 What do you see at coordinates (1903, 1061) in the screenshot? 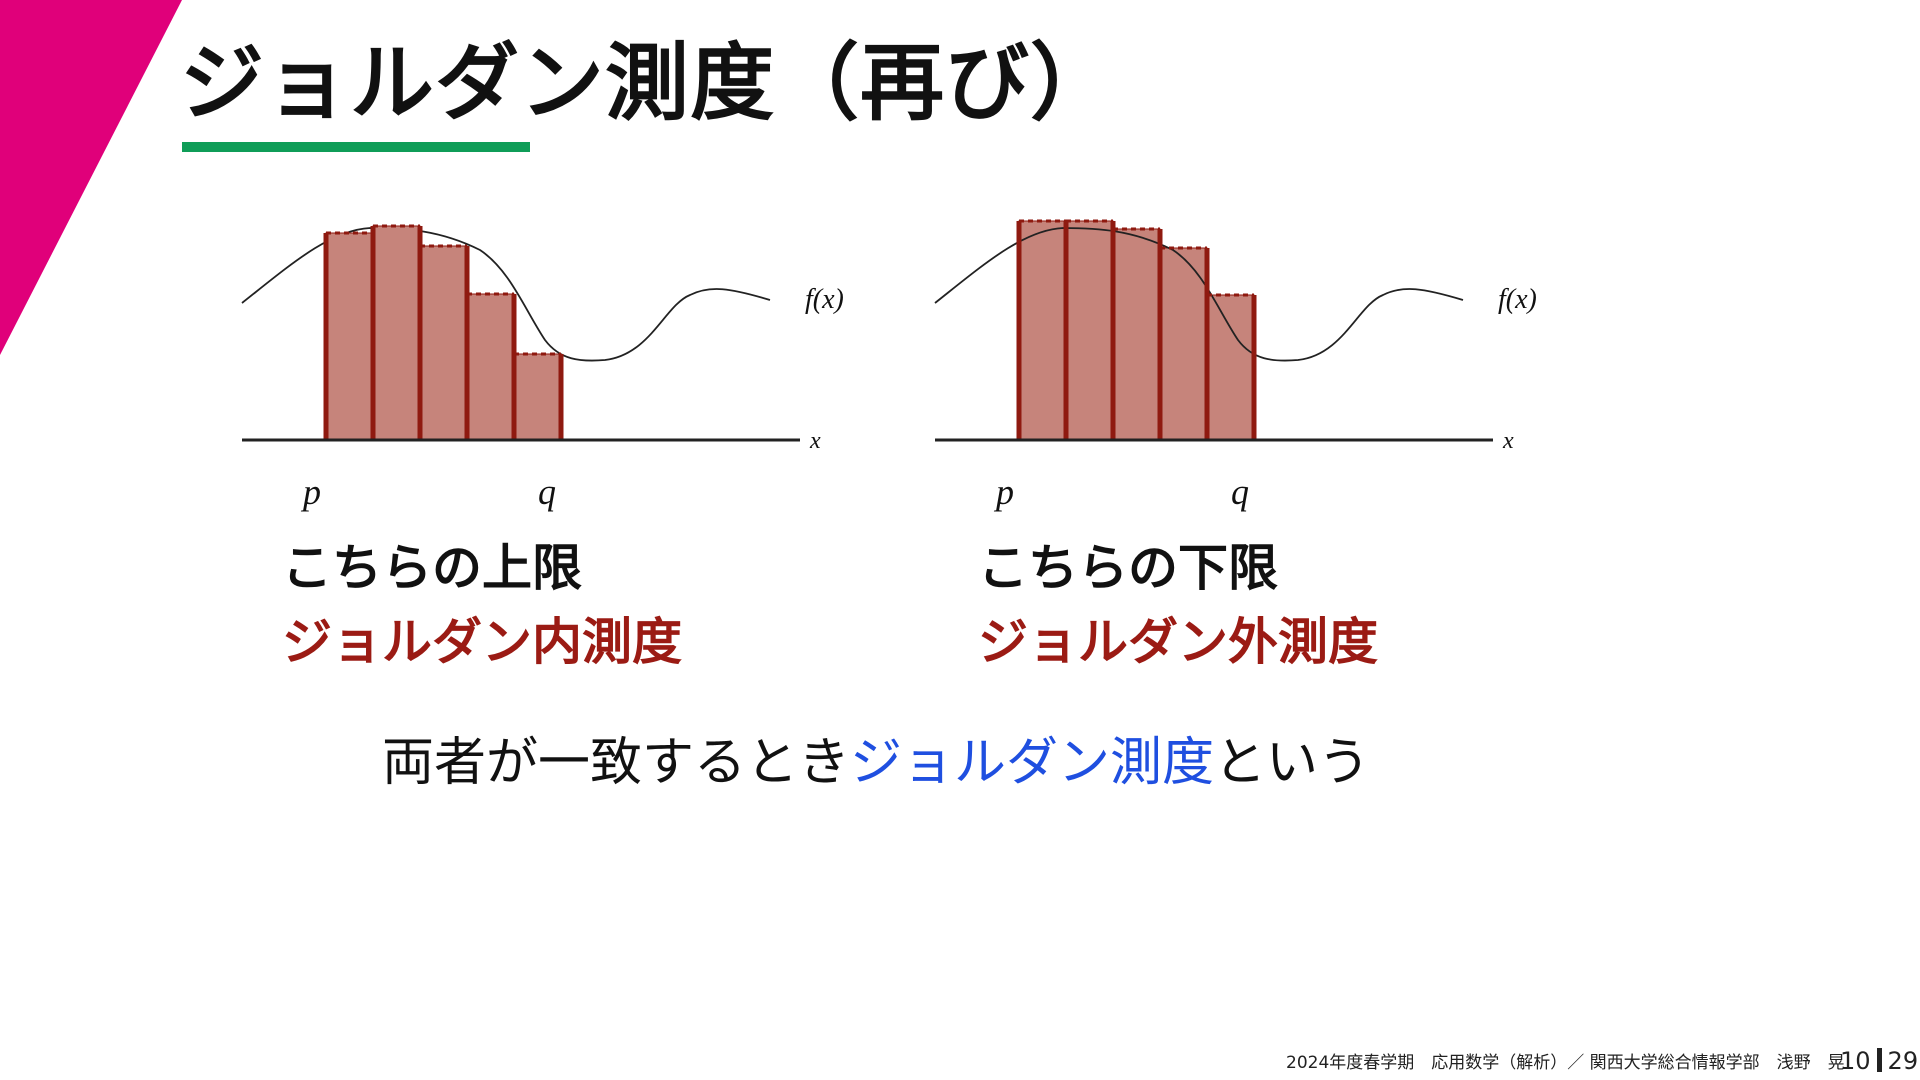
I see `page-total: 29` at bounding box center [1903, 1061].